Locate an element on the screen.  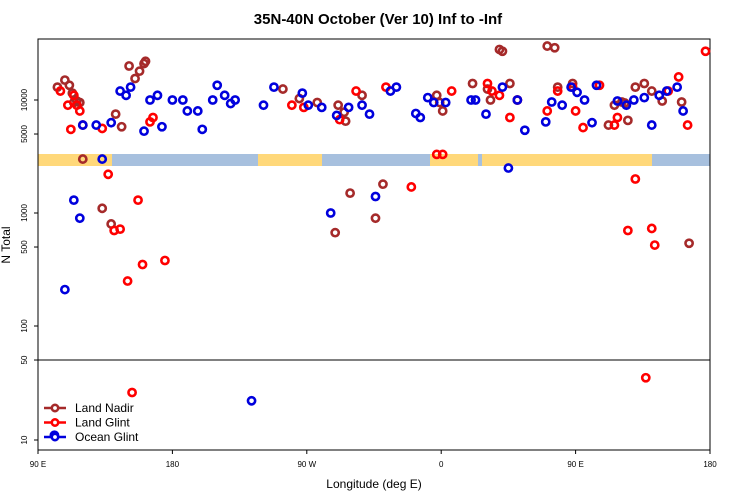
x-tick-label: 0 is located at coordinates (441, 464).